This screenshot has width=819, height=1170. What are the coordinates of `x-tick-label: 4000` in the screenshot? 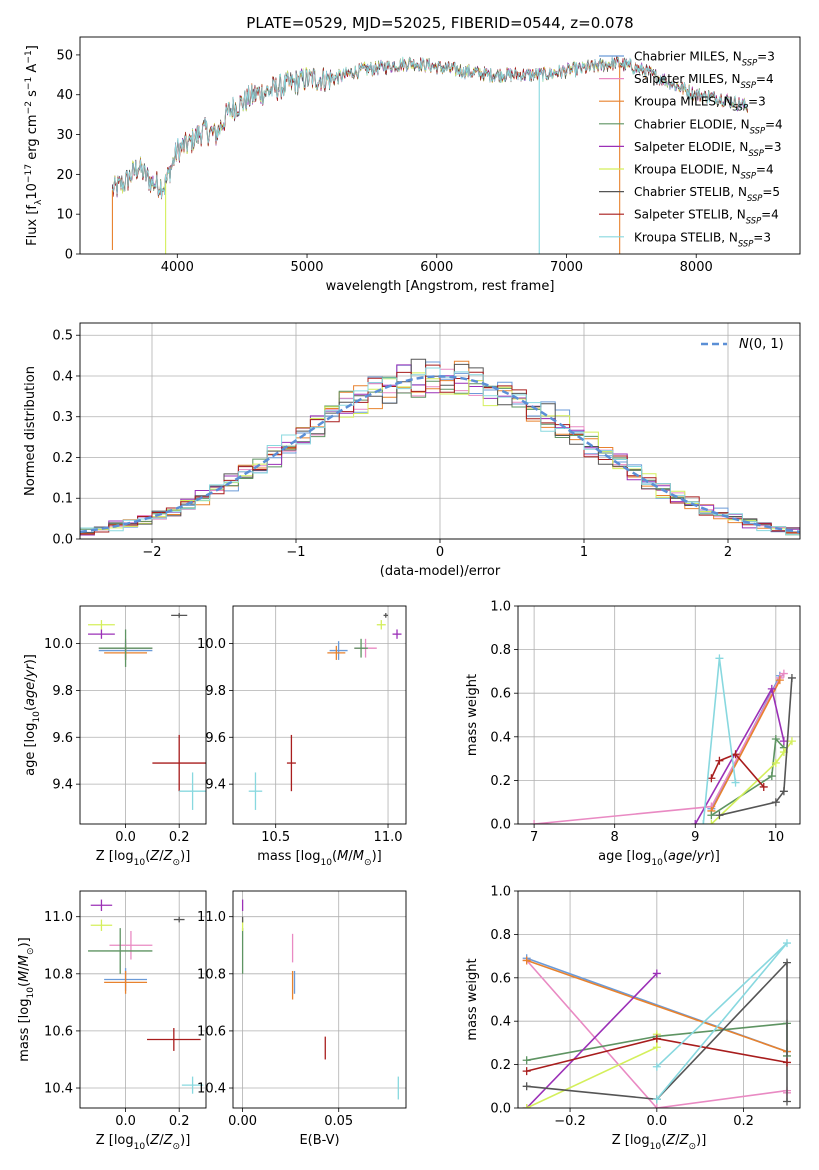 It's located at (177, 267).